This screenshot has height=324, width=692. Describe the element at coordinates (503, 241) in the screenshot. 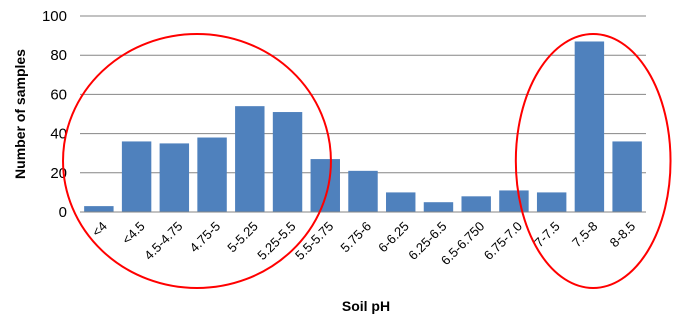

I see `x-tick-label: 6.75-7.0` at that location.